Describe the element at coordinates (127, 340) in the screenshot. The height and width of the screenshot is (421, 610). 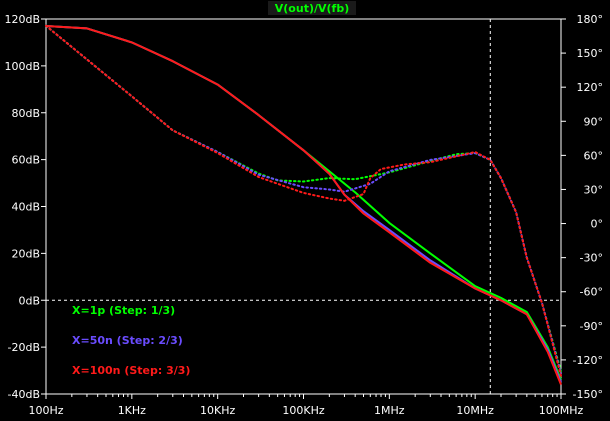
I see `legend-entry-2: X=50n (Step: 2/3)` at that location.